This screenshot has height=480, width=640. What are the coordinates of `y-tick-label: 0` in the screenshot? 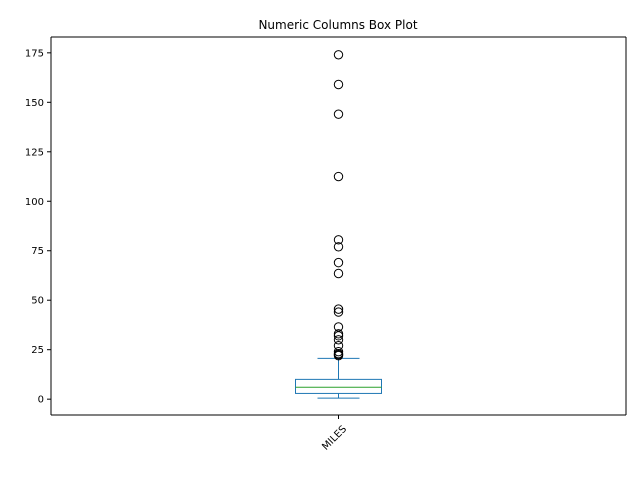 It's located at (41, 400).